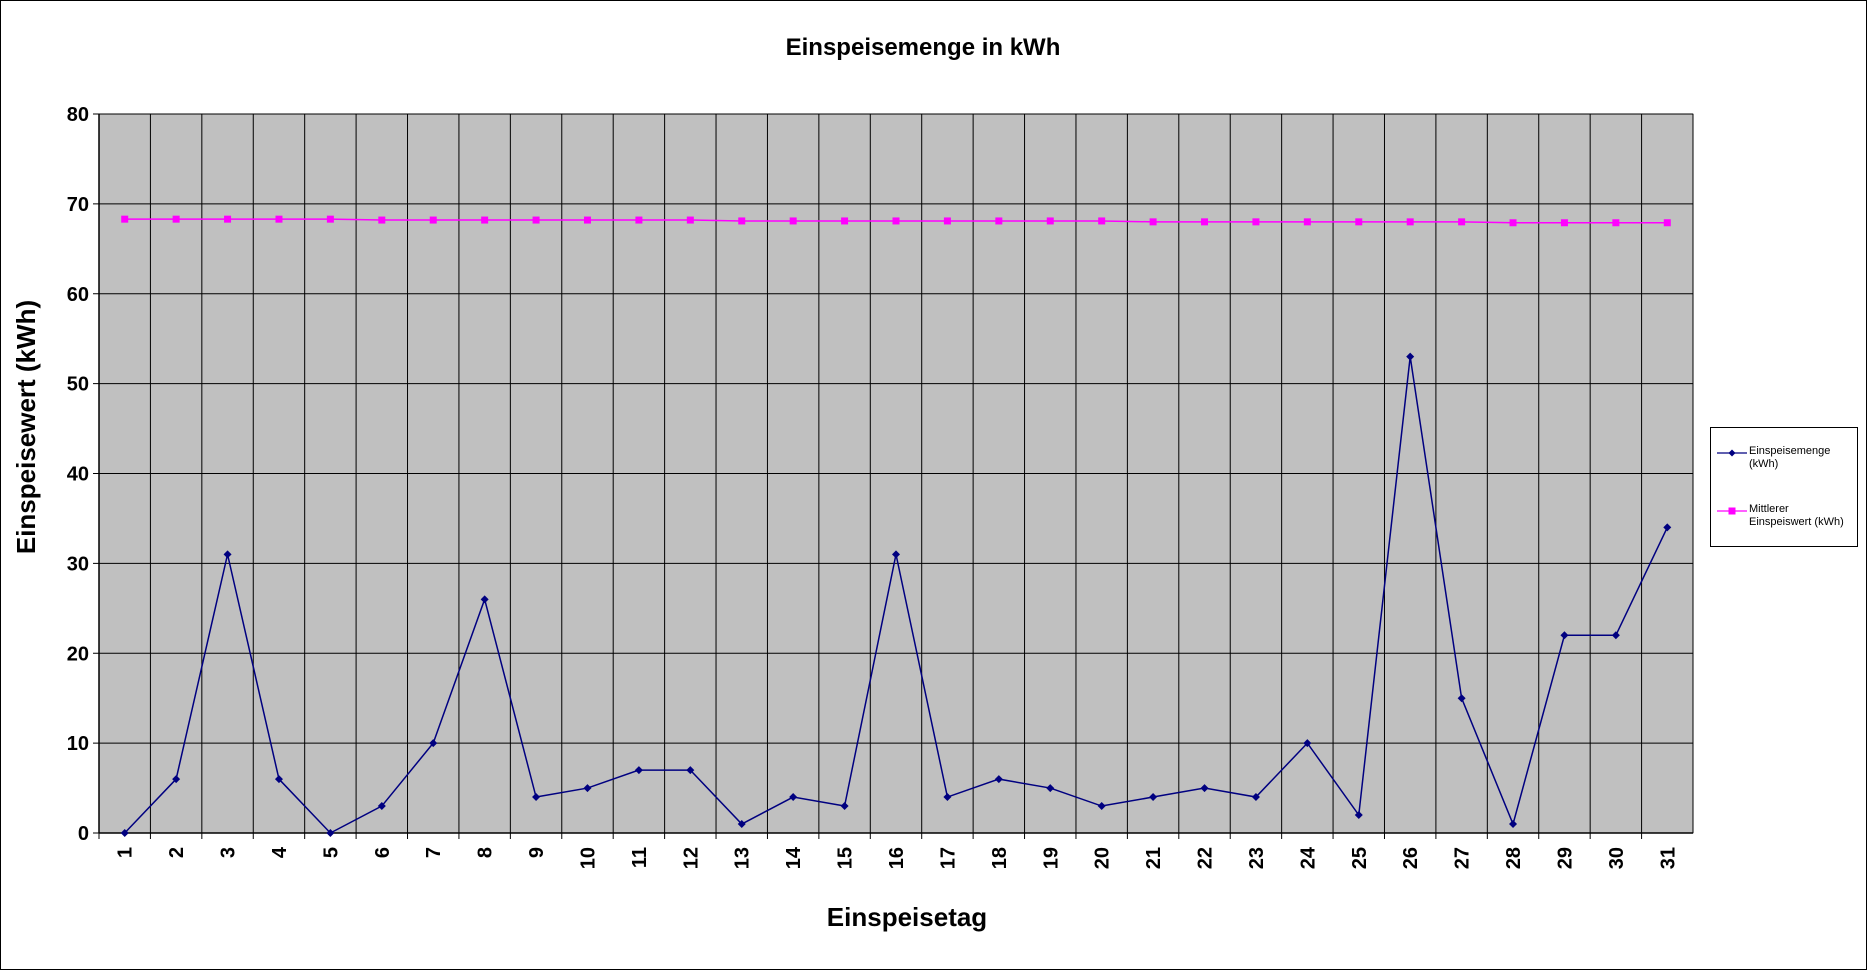 The height and width of the screenshot is (971, 1867). What do you see at coordinates (1668, 858) in the screenshot?
I see `x-tick-label: 31` at bounding box center [1668, 858].